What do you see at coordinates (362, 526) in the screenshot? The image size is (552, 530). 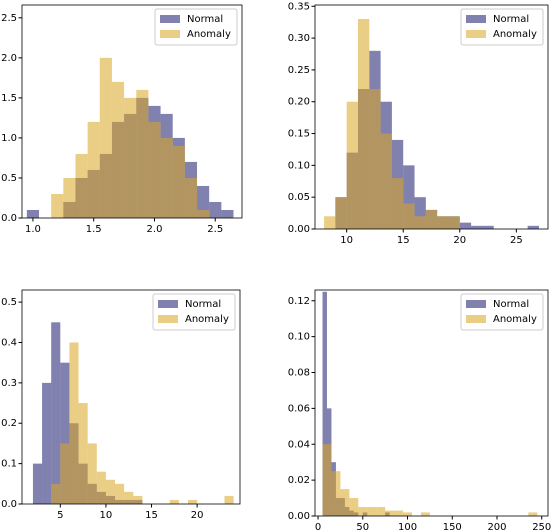 I see `x-tick-label: 50` at bounding box center [362, 526].